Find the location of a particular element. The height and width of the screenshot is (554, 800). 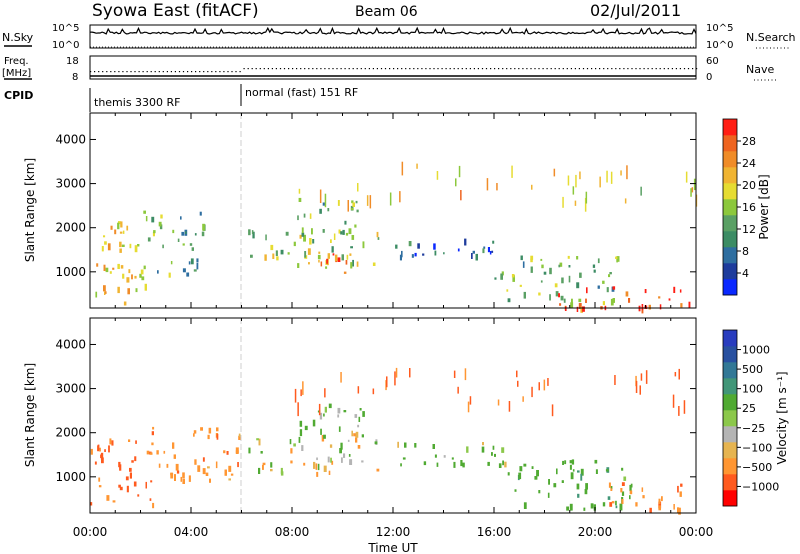

nave-tick-bottom: 0 is located at coordinates (709, 77).